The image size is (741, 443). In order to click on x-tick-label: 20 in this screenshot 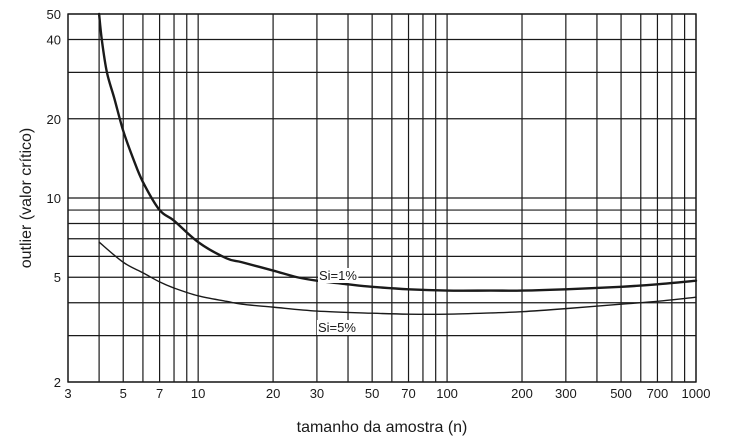, I will do `click(273, 393)`.